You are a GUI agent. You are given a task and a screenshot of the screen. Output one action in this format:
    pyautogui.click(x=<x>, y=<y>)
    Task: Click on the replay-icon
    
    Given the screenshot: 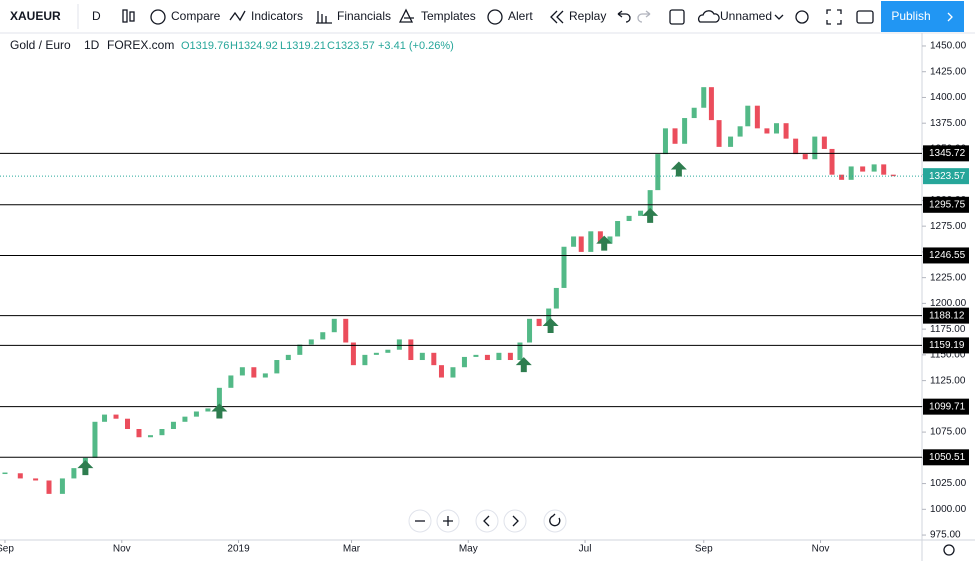 What is the action you would take?
    pyautogui.click(x=557, y=17)
    